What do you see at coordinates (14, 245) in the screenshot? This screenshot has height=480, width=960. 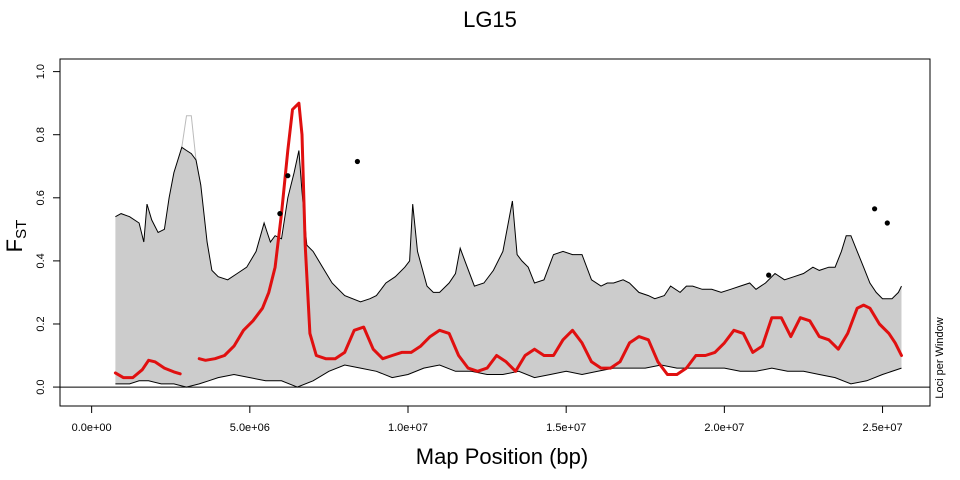 I see `y-axis-label-main: F` at bounding box center [14, 245].